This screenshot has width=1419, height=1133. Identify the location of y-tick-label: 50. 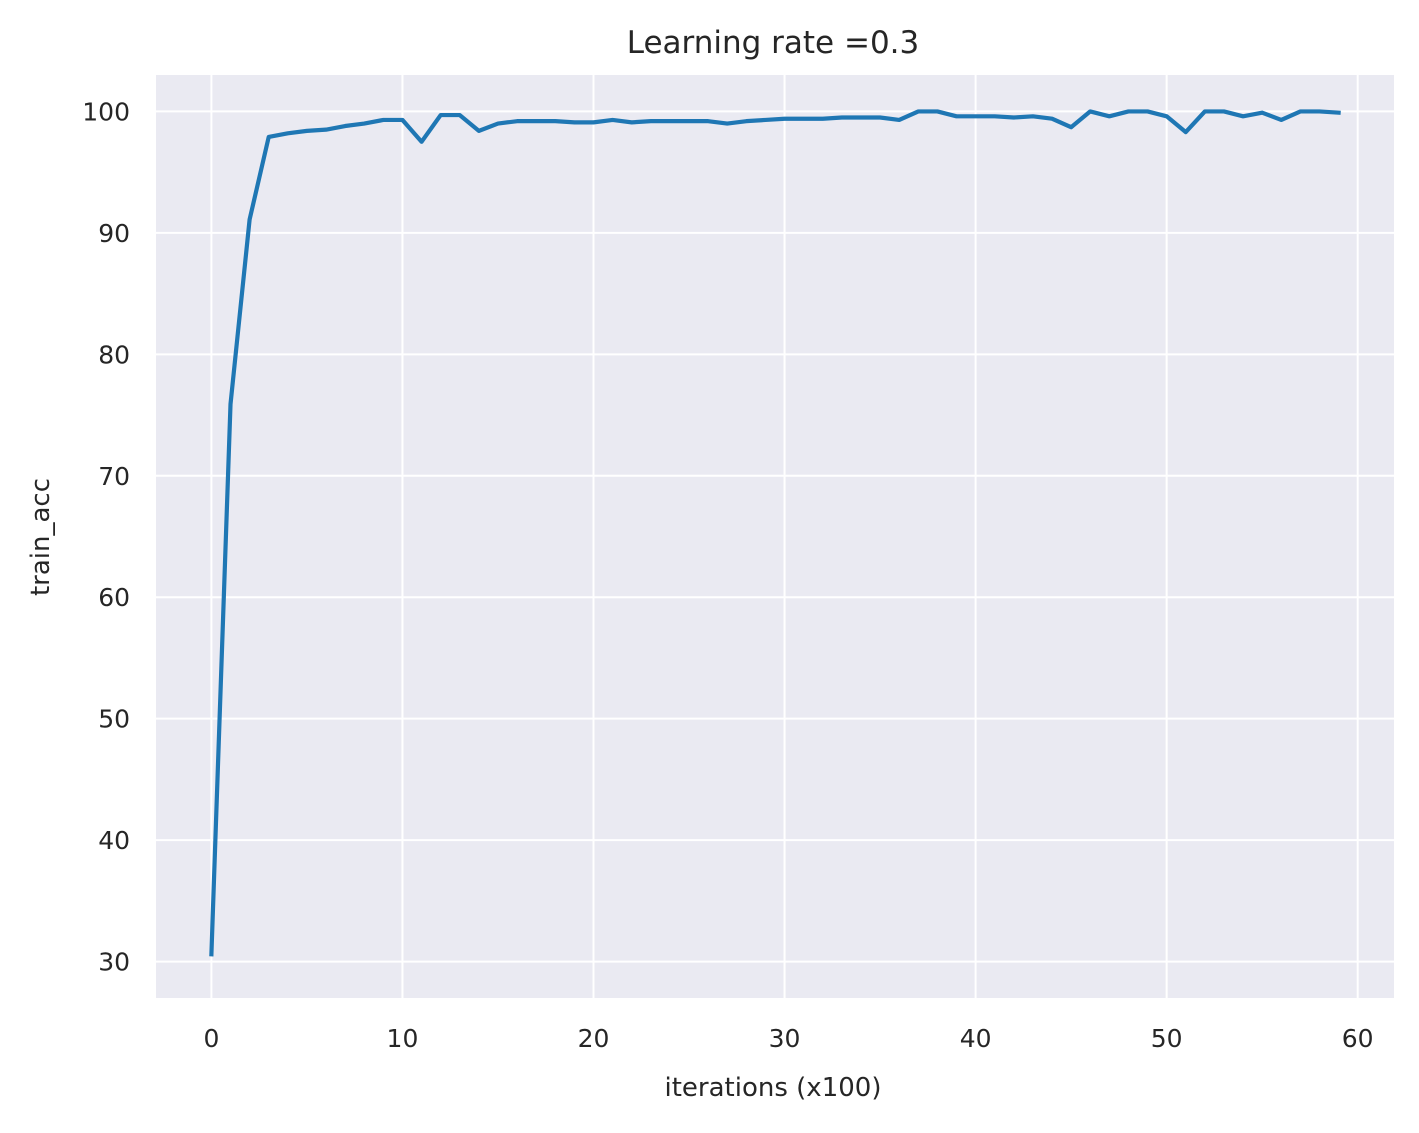
(114, 719).